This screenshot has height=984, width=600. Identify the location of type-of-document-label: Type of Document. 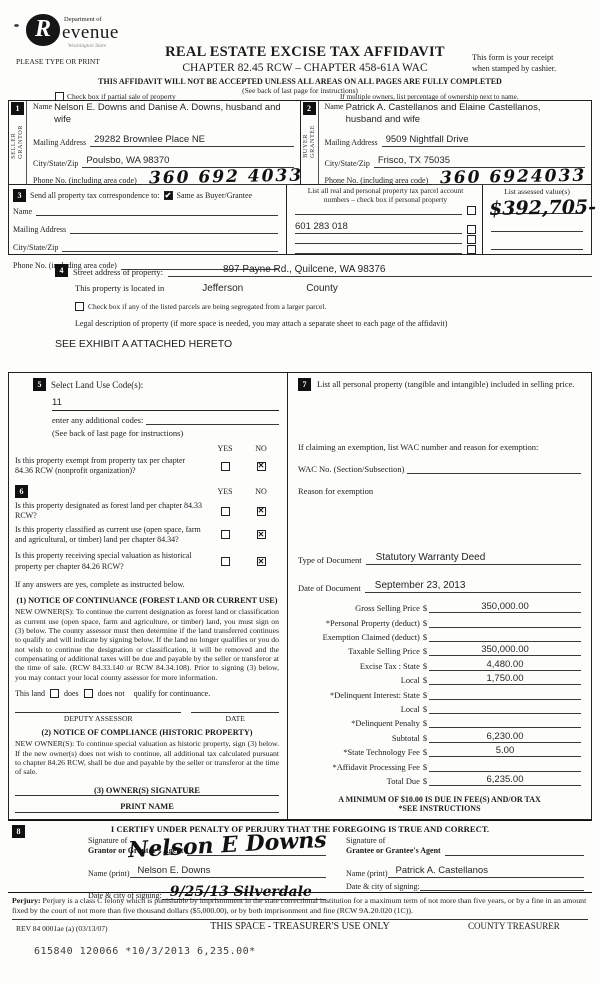
(330, 559).